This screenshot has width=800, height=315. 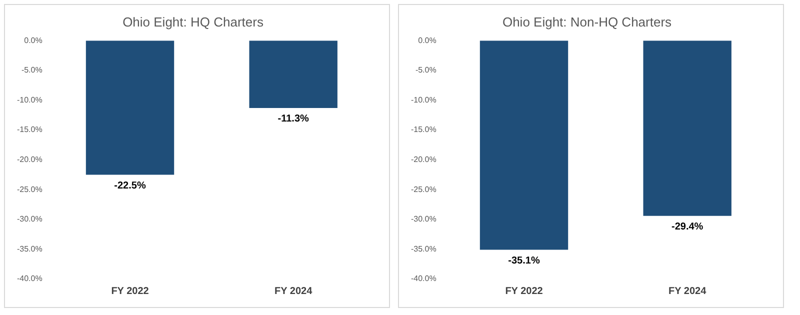 What do you see at coordinates (524, 261) in the screenshot?
I see `data-label: -35.1%` at bounding box center [524, 261].